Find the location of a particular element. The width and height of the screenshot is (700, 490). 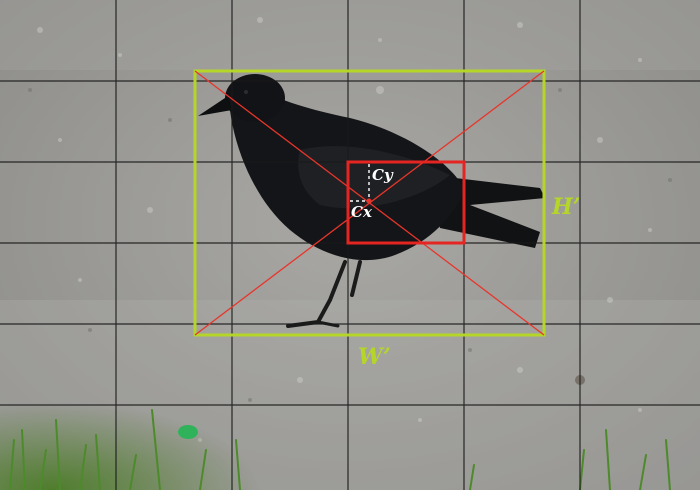

center-x-label: Cx is located at coordinates (361, 212).